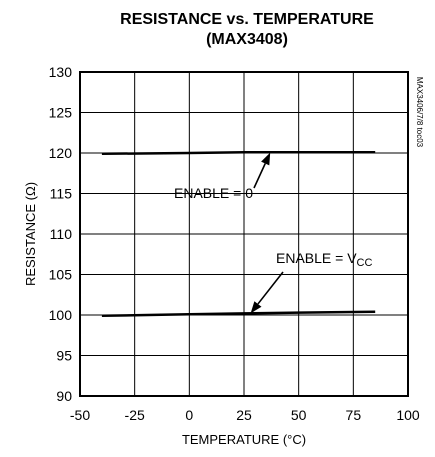 Image resolution: width=435 pixels, height=457 pixels. I want to click on y-tick-label: 130, so click(61, 72).